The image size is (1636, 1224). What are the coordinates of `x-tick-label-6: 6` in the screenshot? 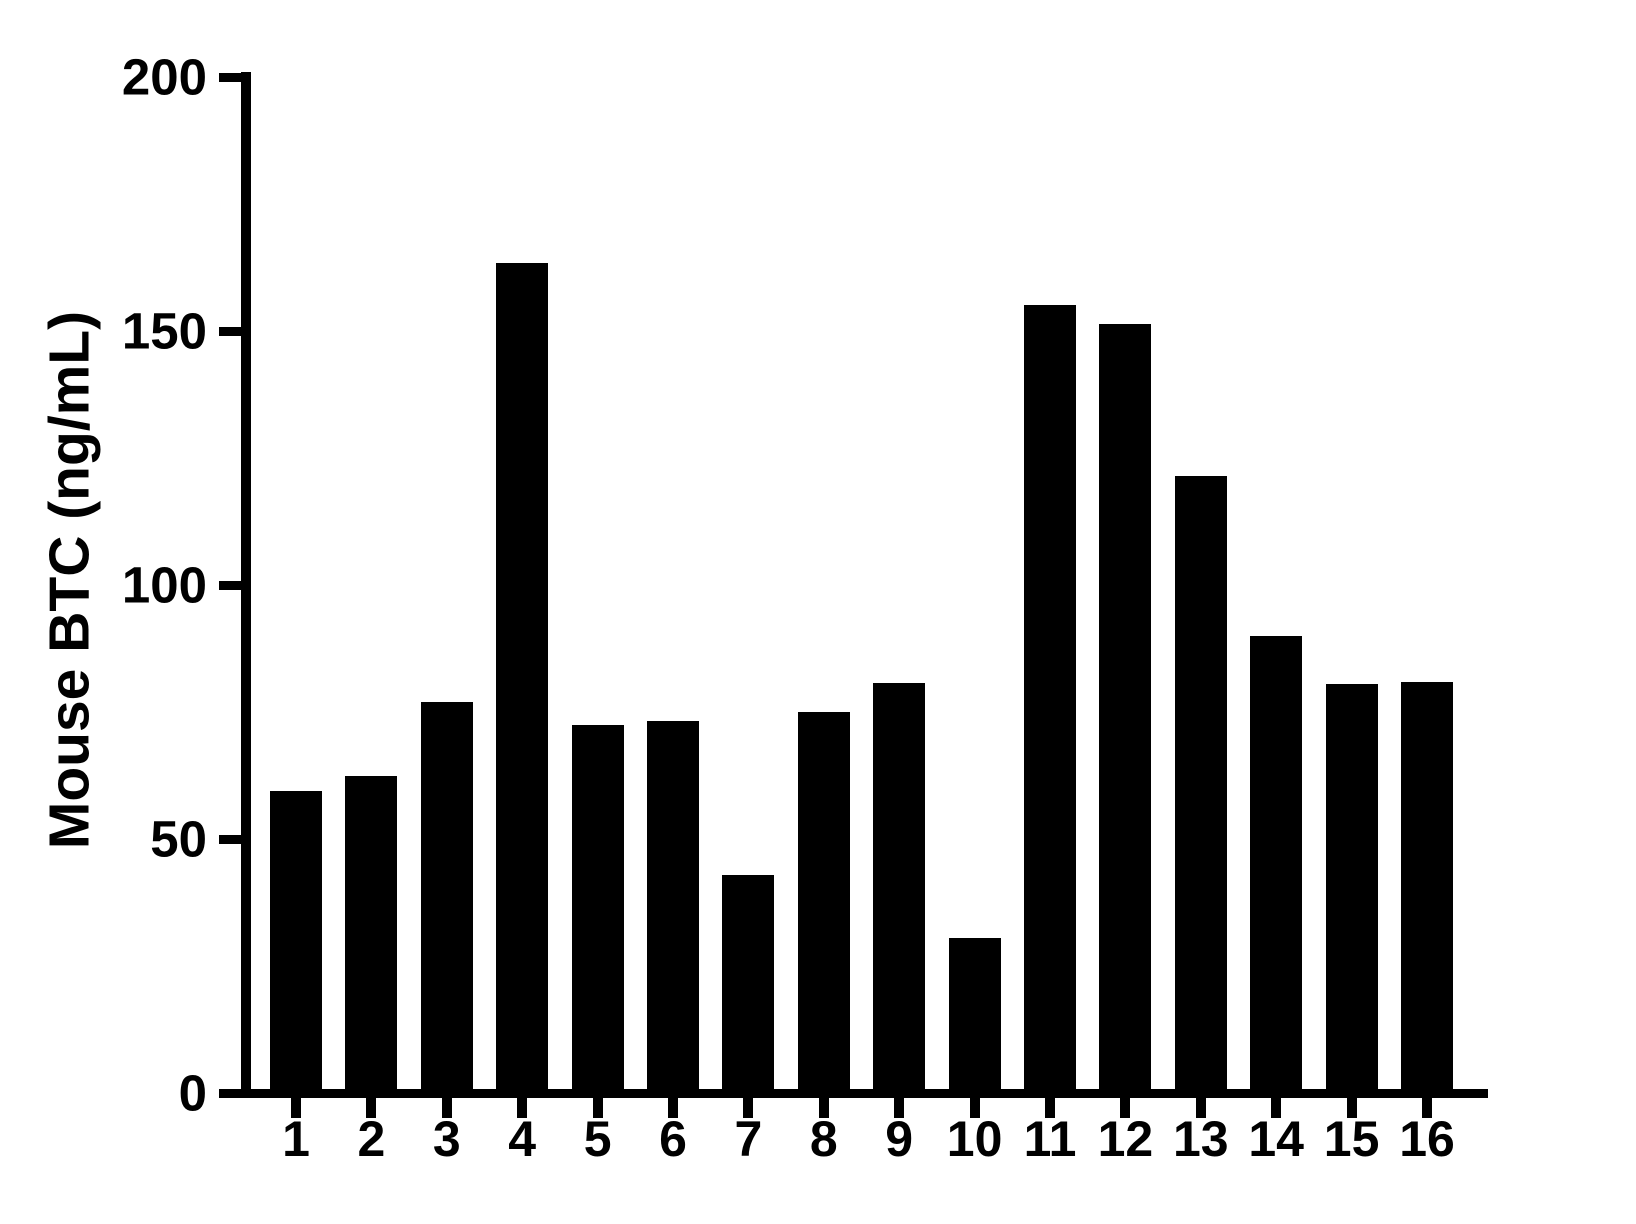 It's located at (673, 1139).